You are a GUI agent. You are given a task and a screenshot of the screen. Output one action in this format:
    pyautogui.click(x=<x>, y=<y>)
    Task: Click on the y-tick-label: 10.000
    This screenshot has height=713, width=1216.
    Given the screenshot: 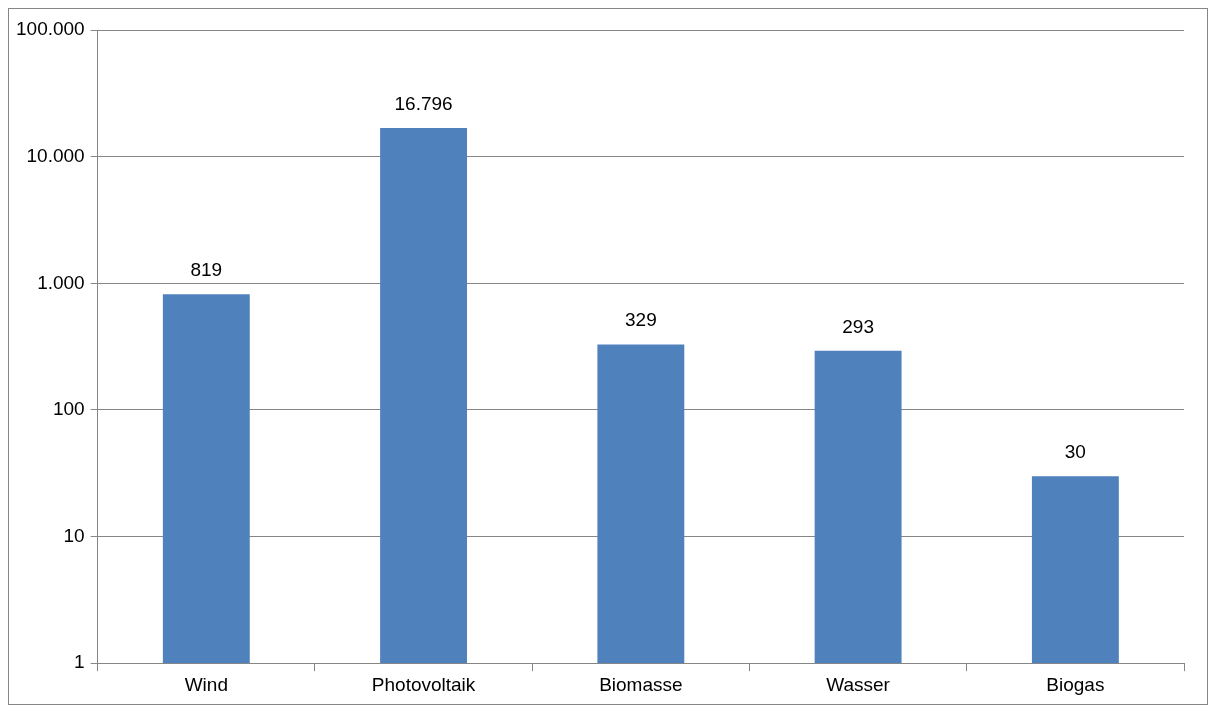 What is the action you would take?
    pyautogui.click(x=55, y=155)
    